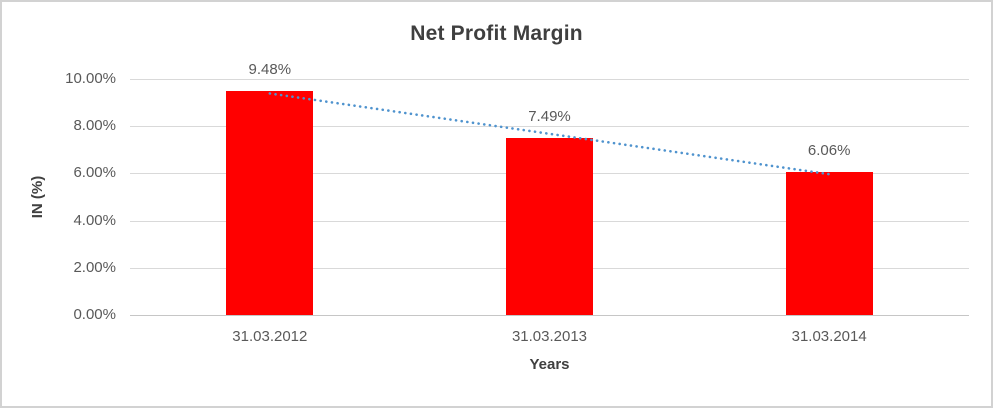 Image resolution: width=993 pixels, height=408 pixels. Describe the element at coordinates (496, 33) in the screenshot. I see `chart-title: Net Profit Margin` at that location.